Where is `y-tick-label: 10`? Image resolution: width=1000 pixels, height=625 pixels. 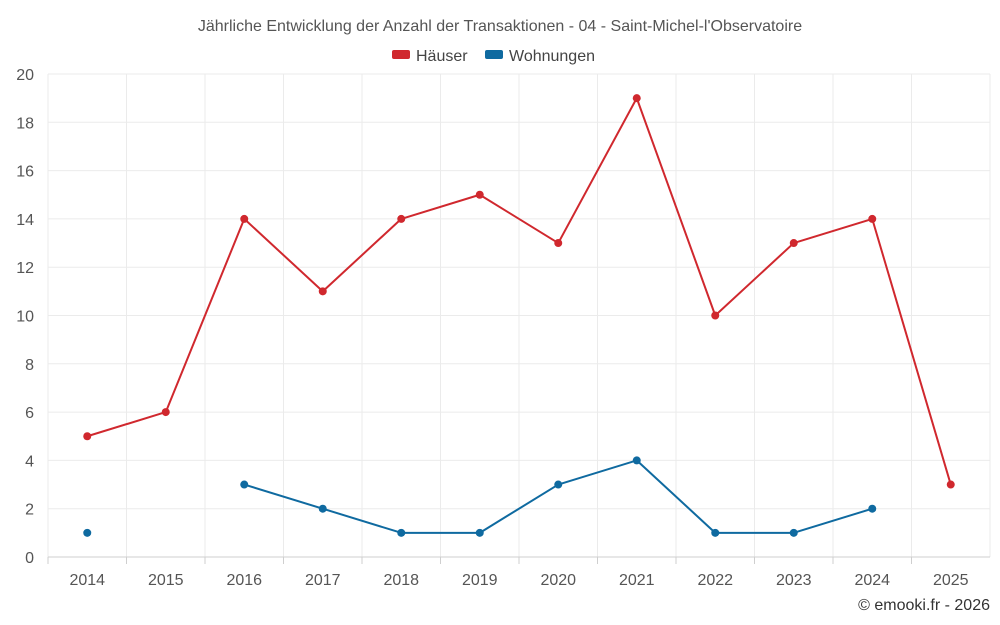
y-tick-label: 10 is located at coordinates (25, 317).